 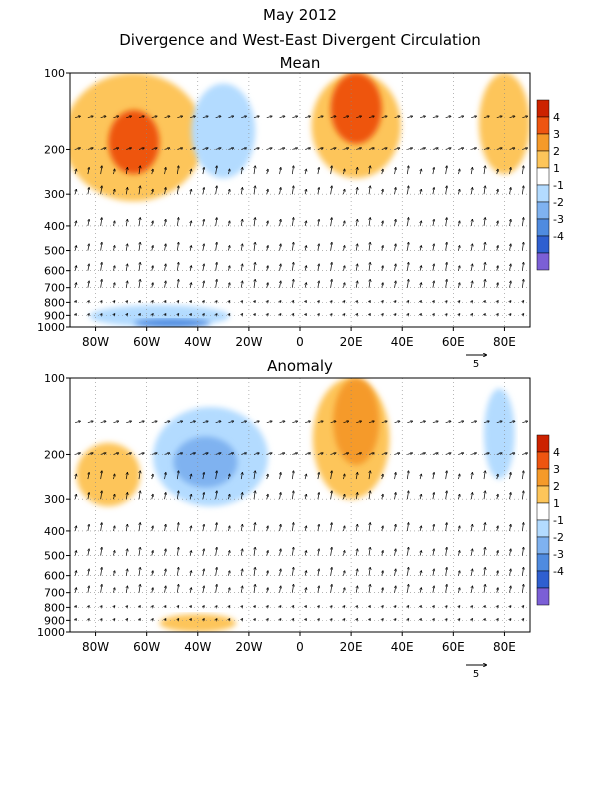 What do you see at coordinates (556, 469) in the screenshot?
I see `colorbar-label: 3` at bounding box center [556, 469].